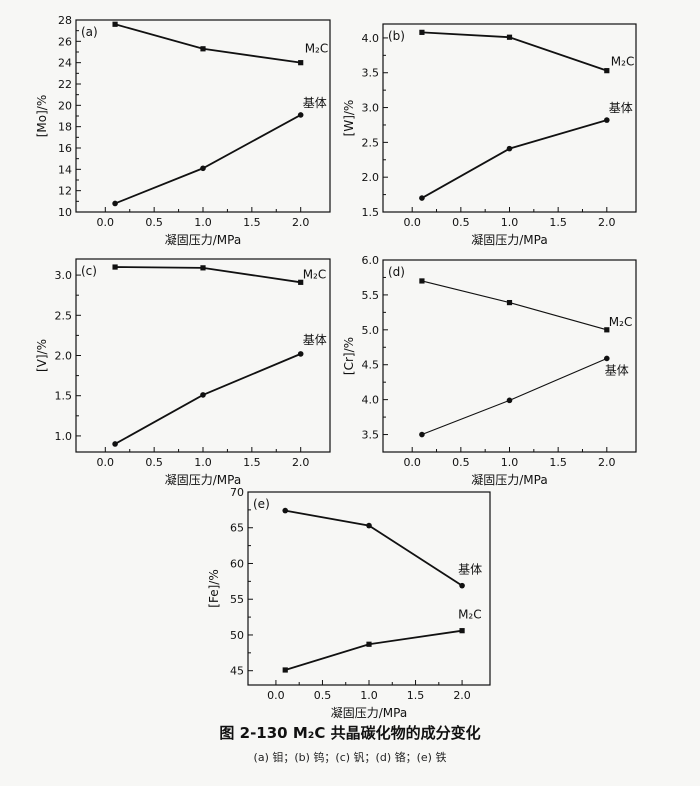 The height and width of the screenshot is (786, 700). I want to click on y-tick-label: 10, so click(65, 212).